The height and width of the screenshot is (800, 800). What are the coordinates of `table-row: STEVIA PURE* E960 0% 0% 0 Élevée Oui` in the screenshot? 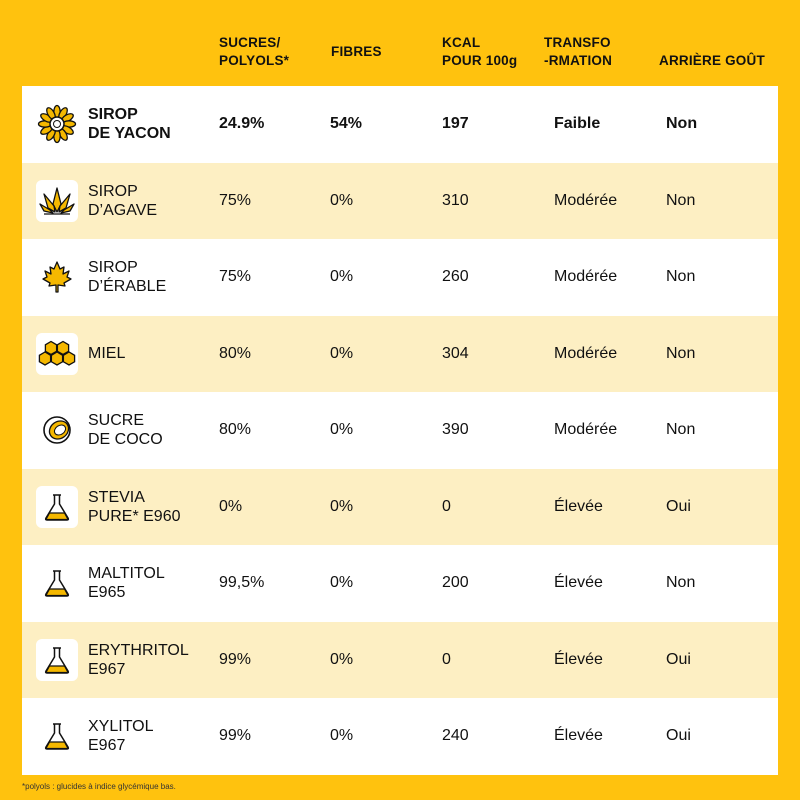 It's located at (400, 506).